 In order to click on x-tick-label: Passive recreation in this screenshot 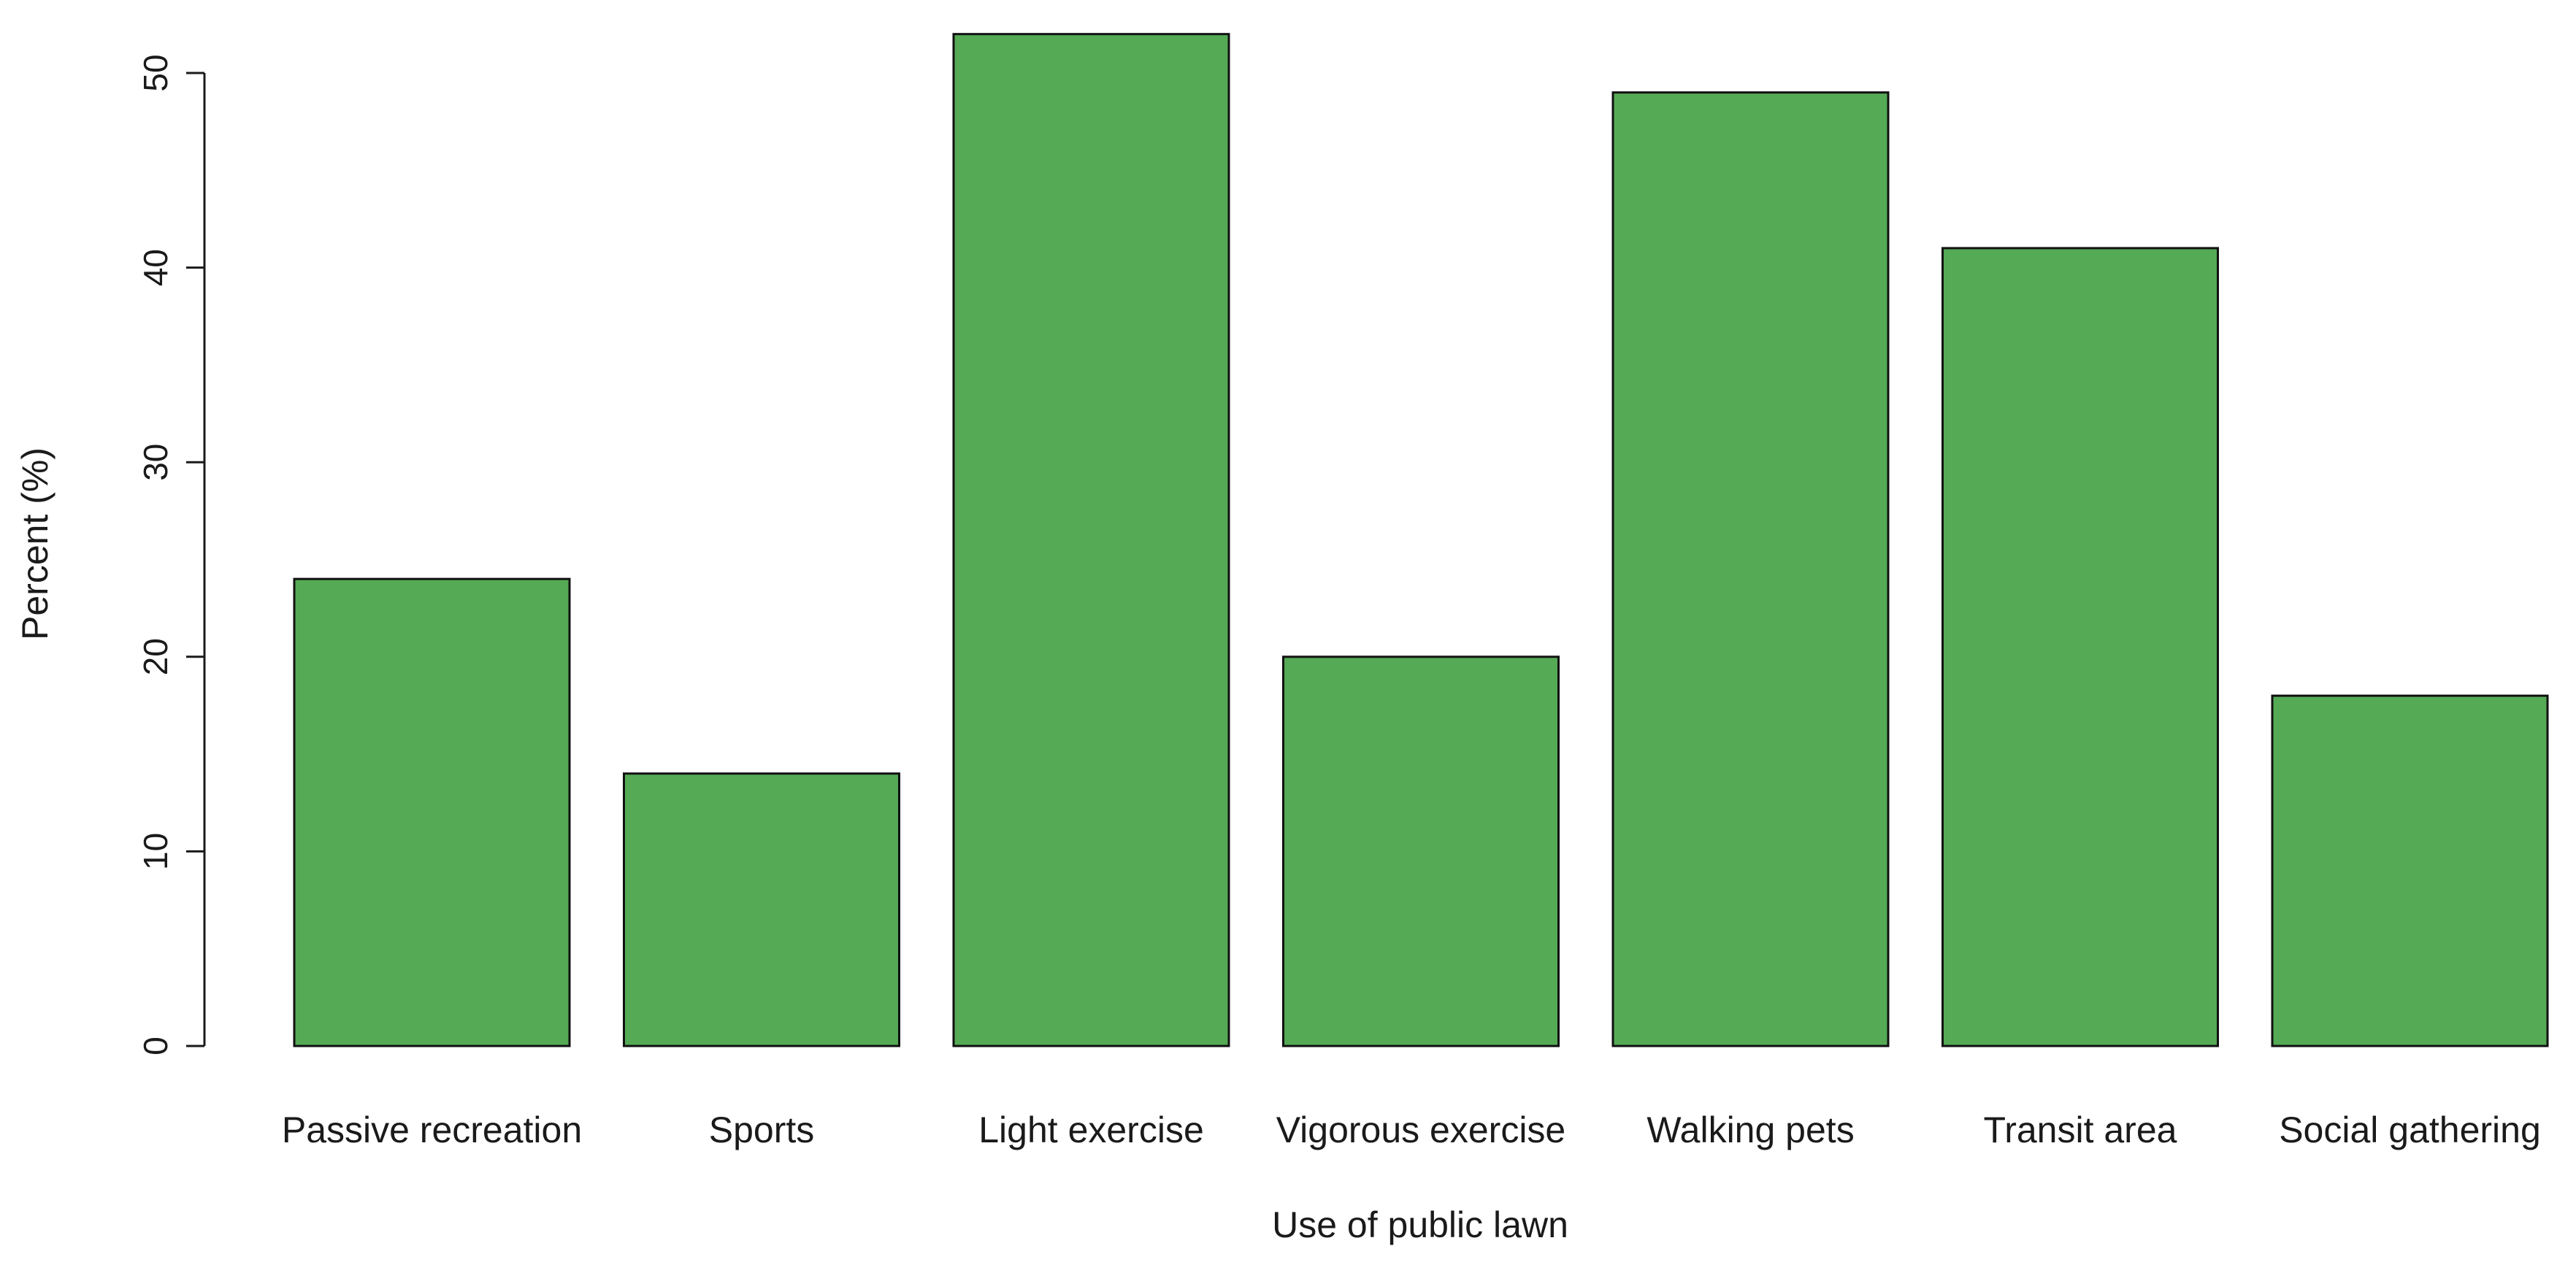, I will do `click(432, 1130)`.